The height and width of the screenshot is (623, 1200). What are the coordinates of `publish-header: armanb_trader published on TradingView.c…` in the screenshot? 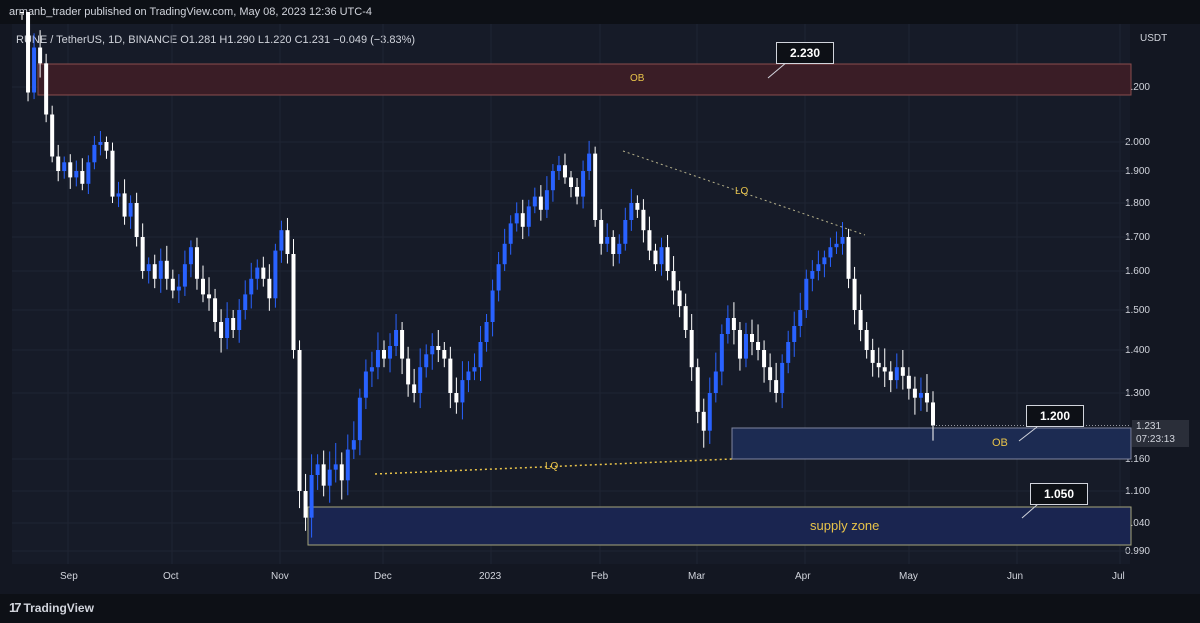 It's located at (600, 12).